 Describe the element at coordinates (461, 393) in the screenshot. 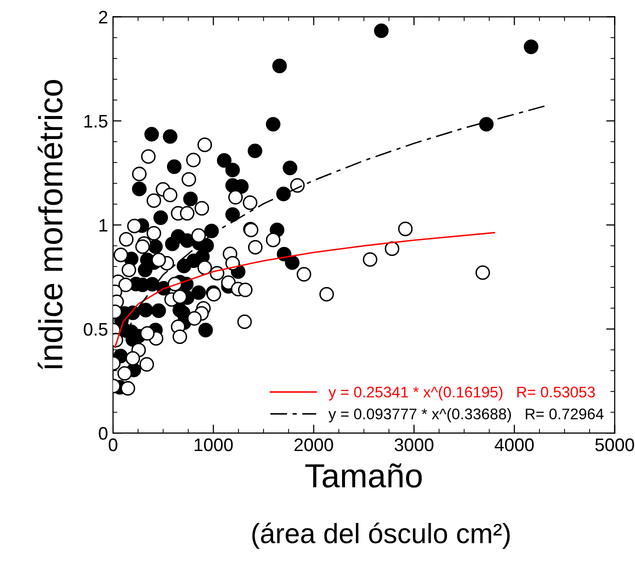

I see `legend-label: y = 0.25341 * x^(0.16195) R= 0.53053` at that location.